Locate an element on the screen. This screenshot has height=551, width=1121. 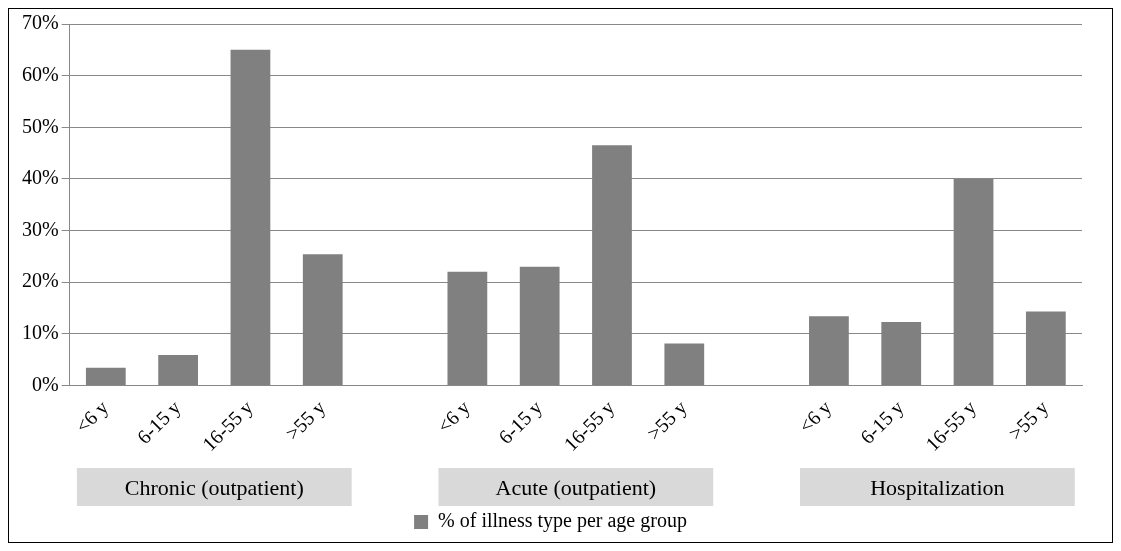
y-tick-label: 0% is located at coordinates (45, 383).